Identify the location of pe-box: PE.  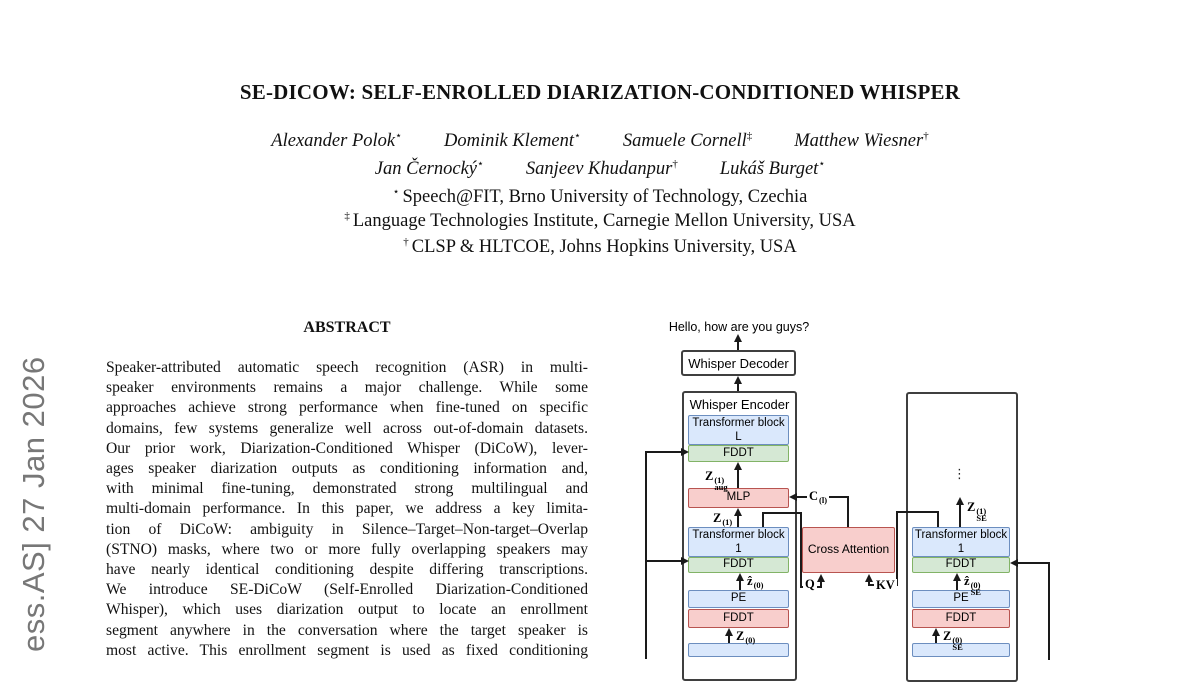
(738, 599).